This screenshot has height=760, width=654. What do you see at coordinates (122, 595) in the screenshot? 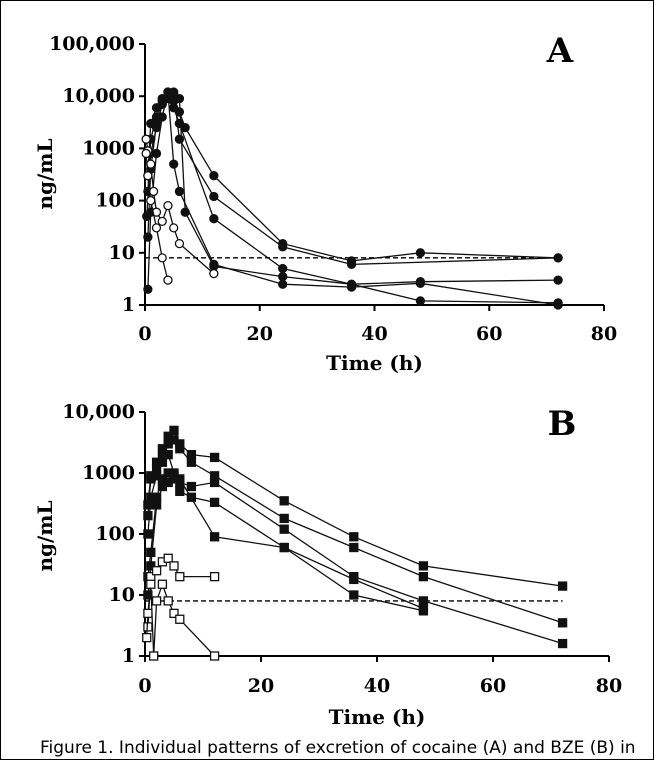
I see `y-tick-label: 10` at bounding box center [122, 595].